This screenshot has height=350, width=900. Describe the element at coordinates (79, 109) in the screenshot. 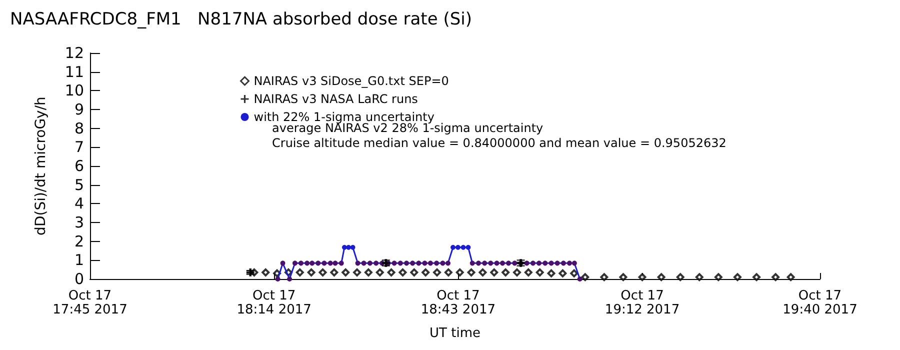

I see `y-tick-label: 9` at that location.